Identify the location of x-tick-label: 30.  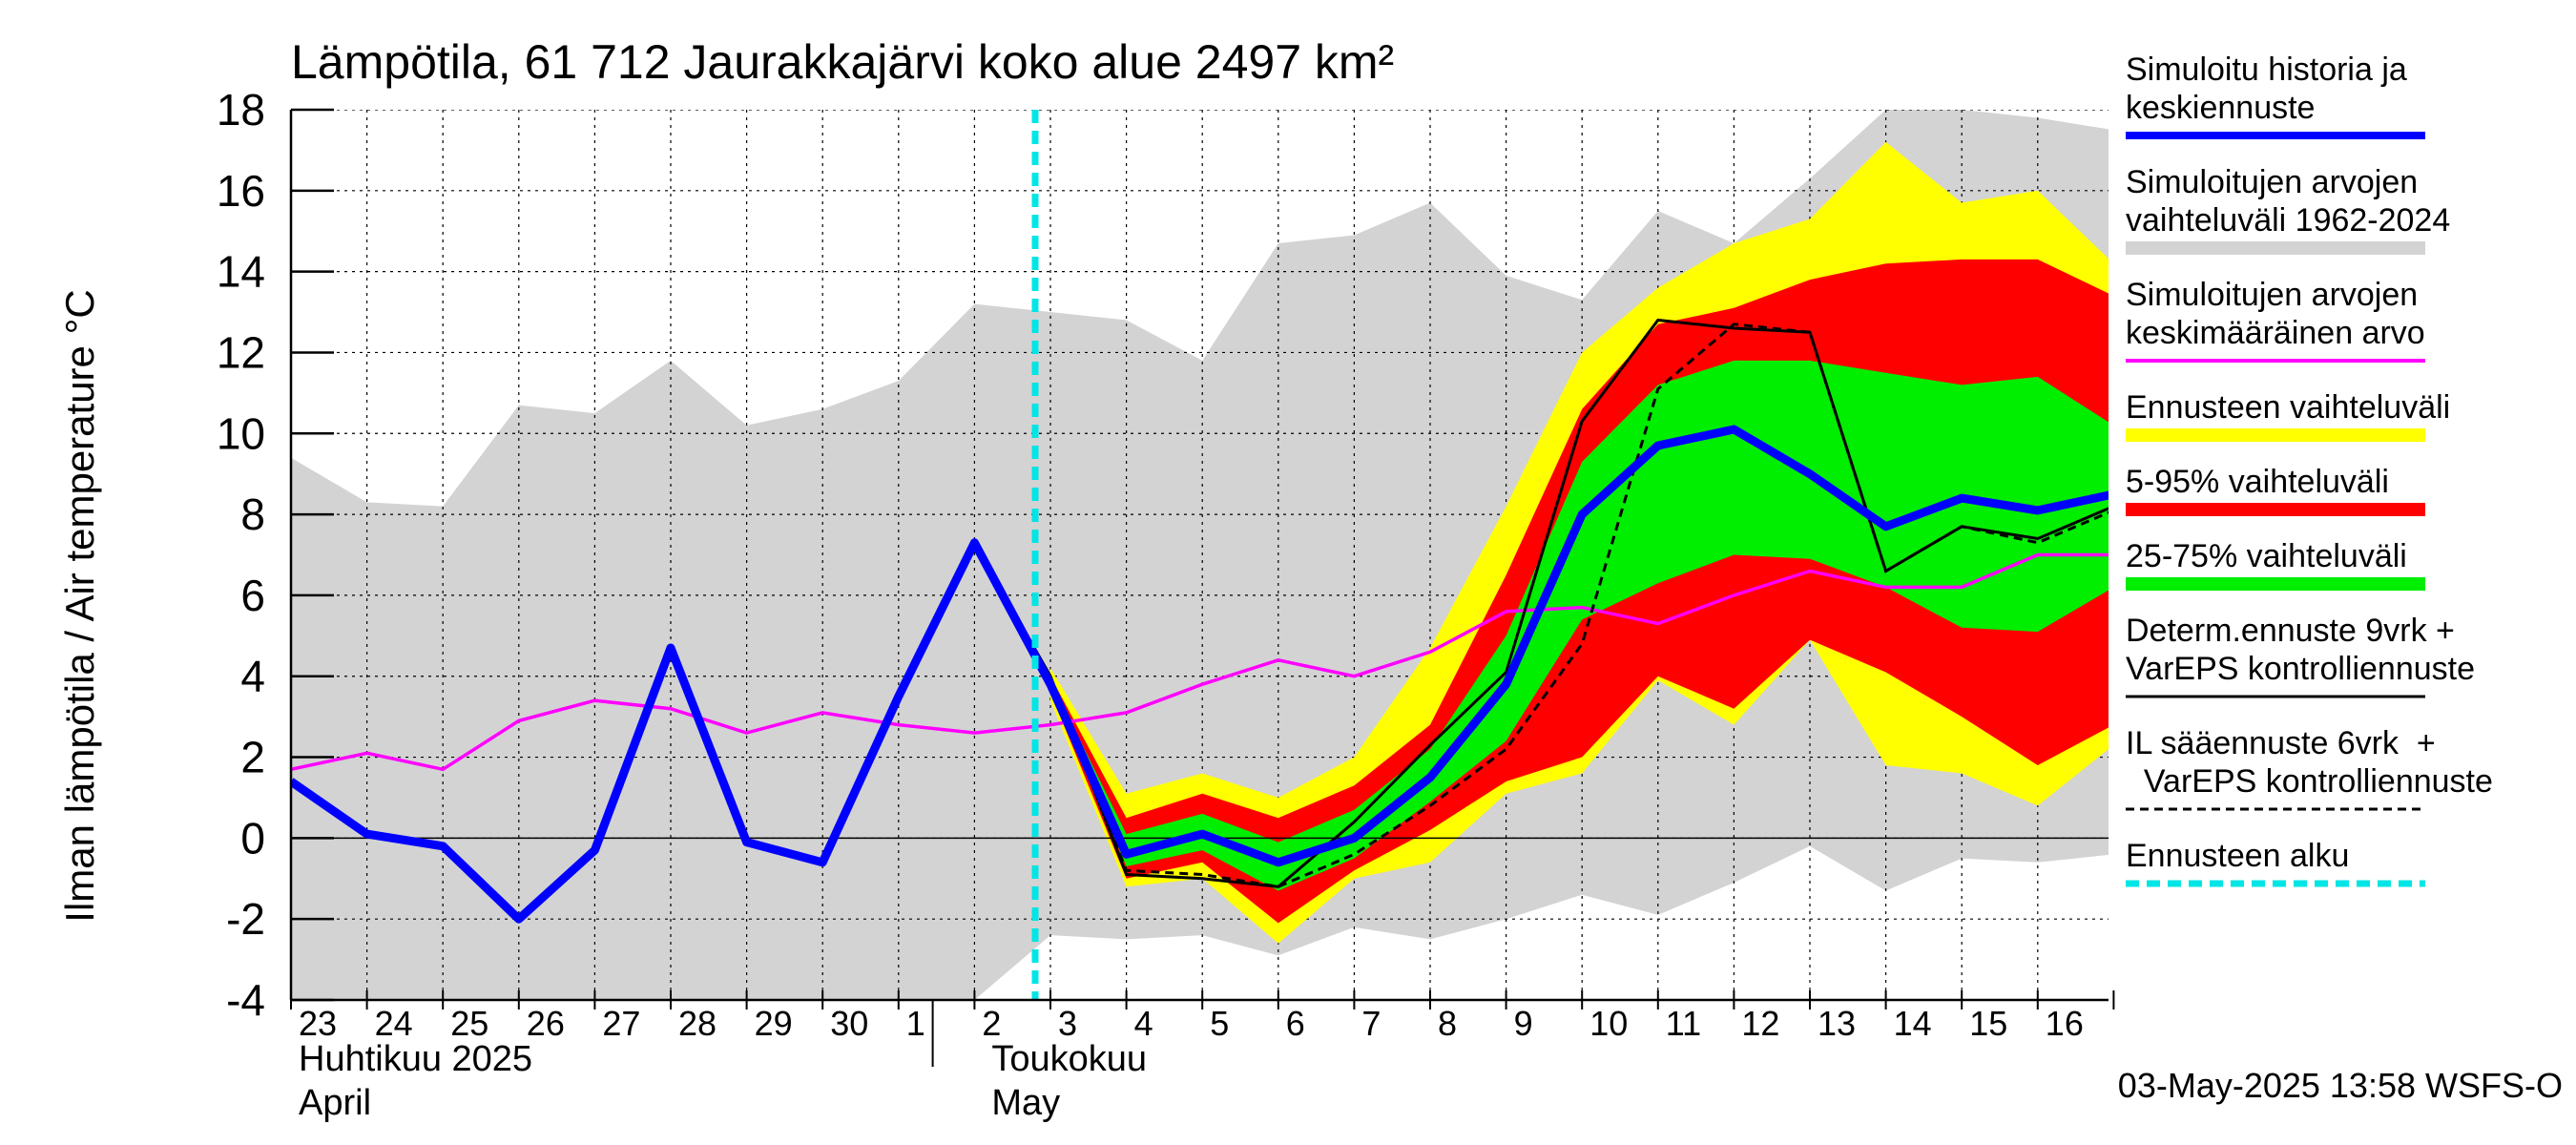
(849, 1023).